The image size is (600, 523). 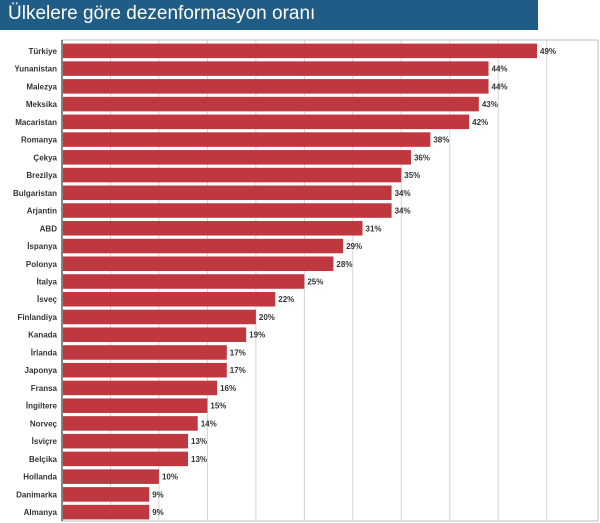 What do you see at coordinates (35, 69) in the screenshot?
I see `category-label: Yunanistan` at bounding box center [35, 69].